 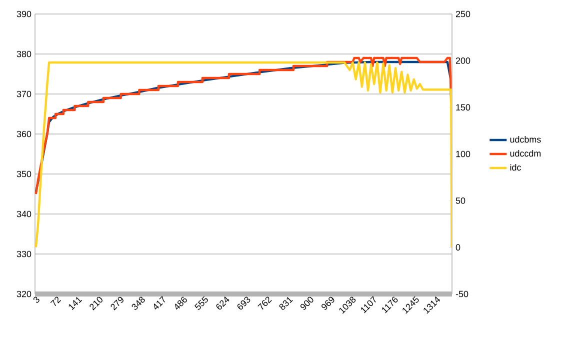 What do you see at coordinates (462, 294) in the screenshot?
I see `y2-tick-label: -50` at bounding box center [462, 294].